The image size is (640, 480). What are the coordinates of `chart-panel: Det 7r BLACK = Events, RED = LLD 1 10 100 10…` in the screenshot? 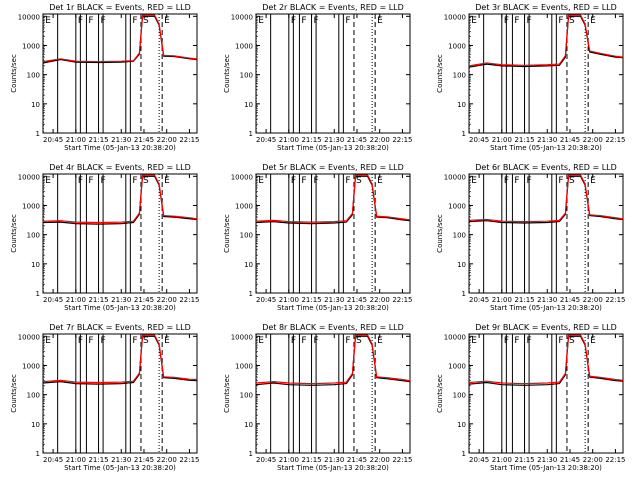 It's located at (105, 397).